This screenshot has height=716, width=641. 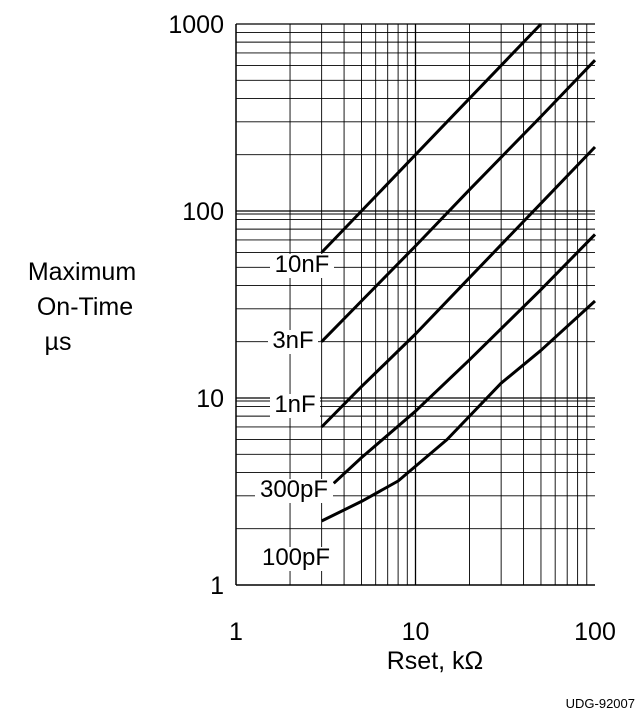 I want to click on y-axis-title-line-1: Maximum, so click(x=82, y=272).